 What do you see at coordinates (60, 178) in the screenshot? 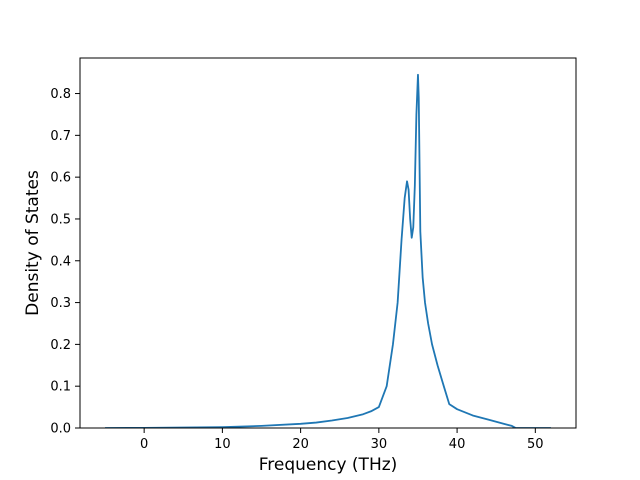
I see `y-tick-label: 0.6` at bounding box center [60, 178].